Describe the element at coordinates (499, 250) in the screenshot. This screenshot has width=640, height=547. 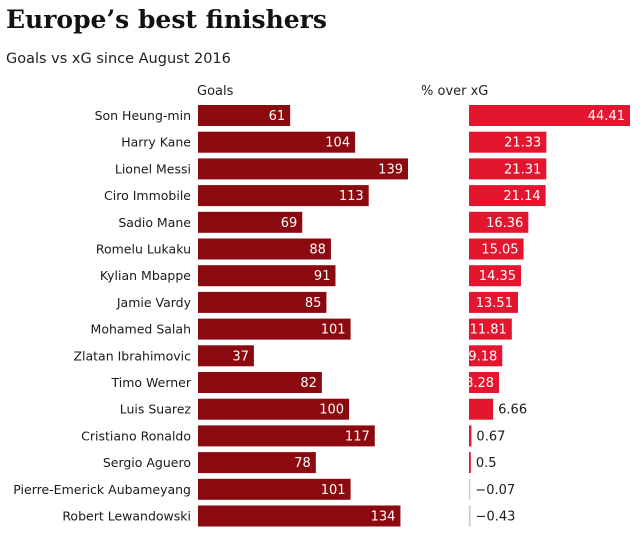
I see `pct-value-label: 15.05` at that location.